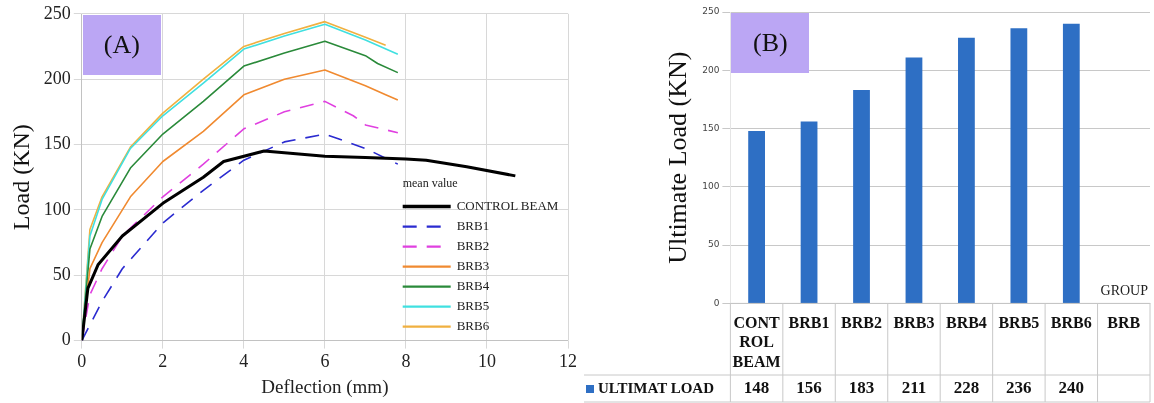  What do you see at coordinates (861, 323) in the screenshot?
I see `x-tick-label: BRB2` at bounding box center [861, 323].